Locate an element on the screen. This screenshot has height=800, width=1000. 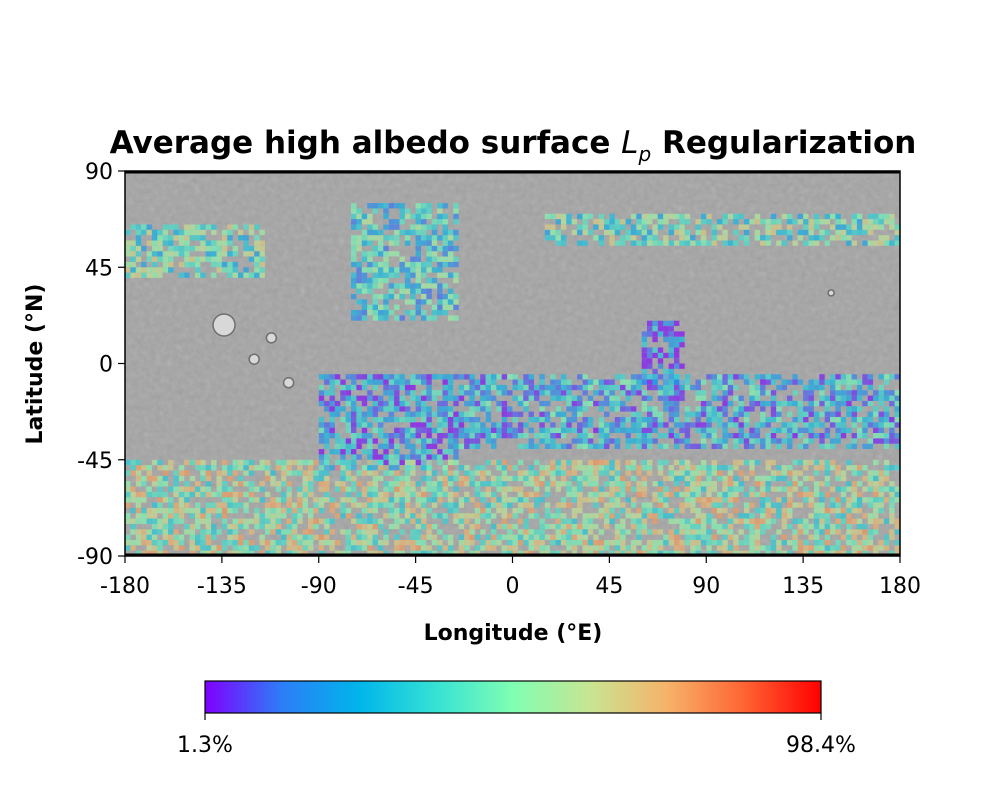
volcano-marker is located at coordinates (224, 325).